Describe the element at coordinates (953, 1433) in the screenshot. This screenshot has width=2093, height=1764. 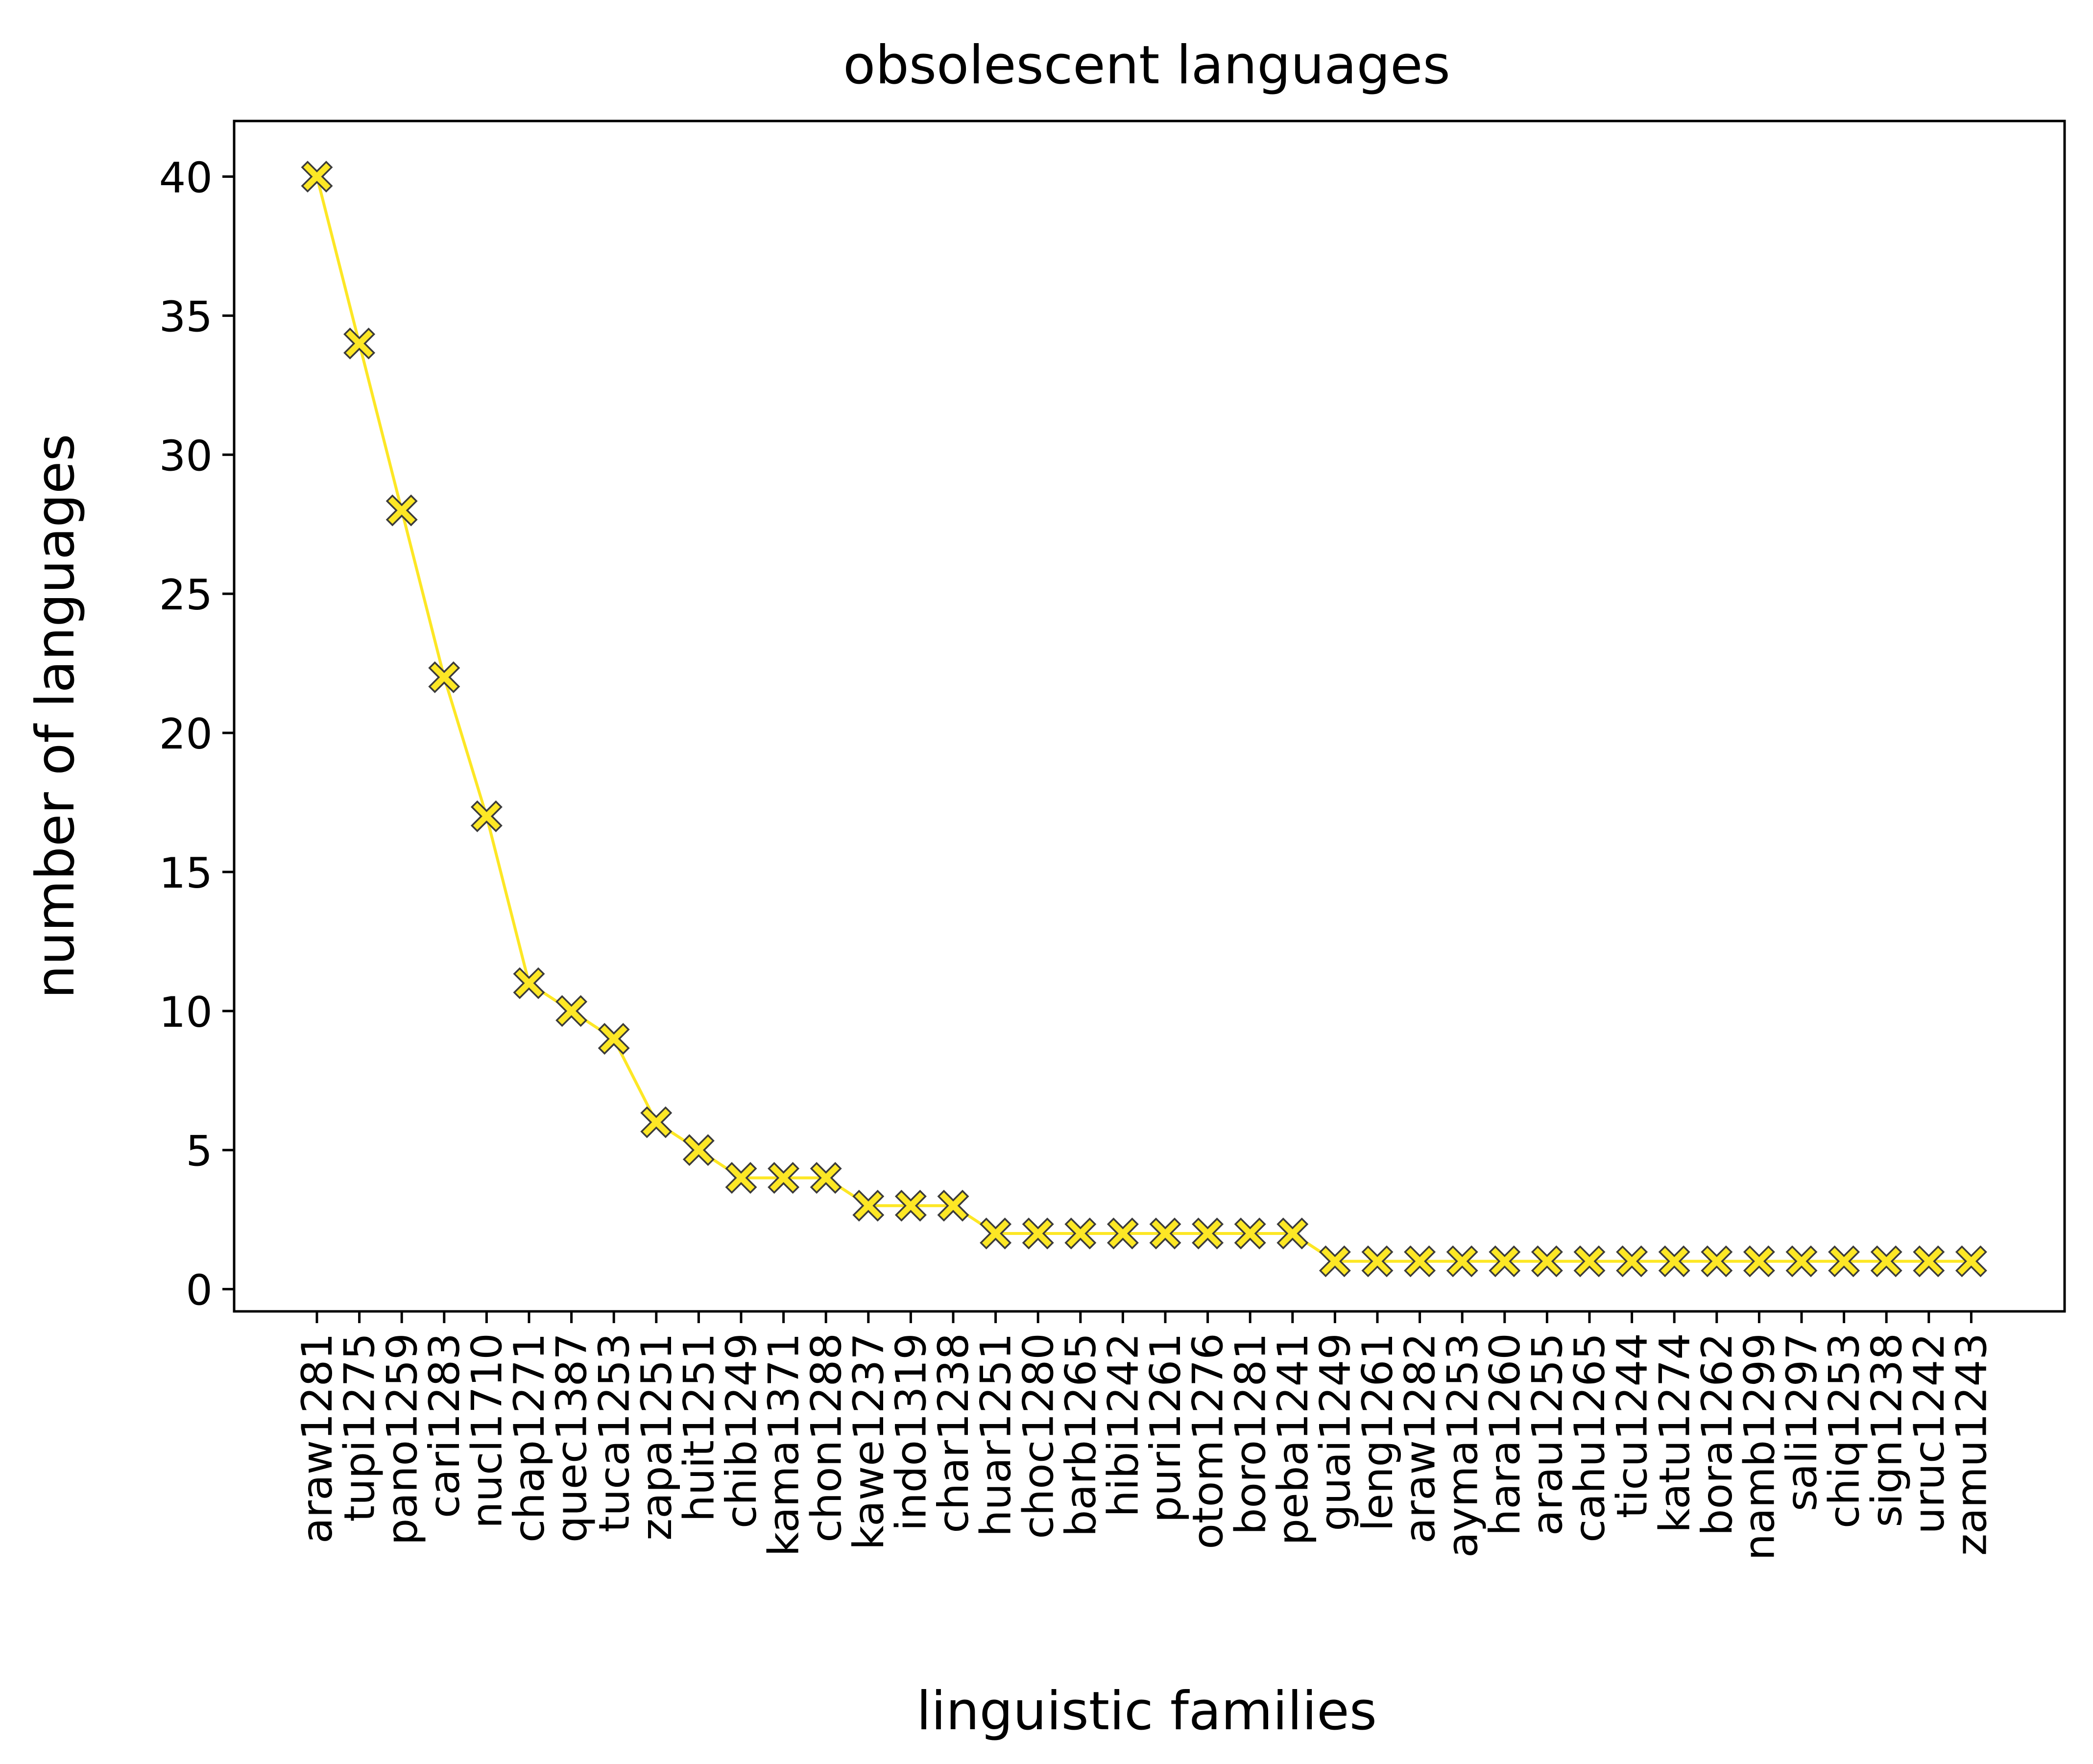
I see `x-tick-label: char1238` at that location.